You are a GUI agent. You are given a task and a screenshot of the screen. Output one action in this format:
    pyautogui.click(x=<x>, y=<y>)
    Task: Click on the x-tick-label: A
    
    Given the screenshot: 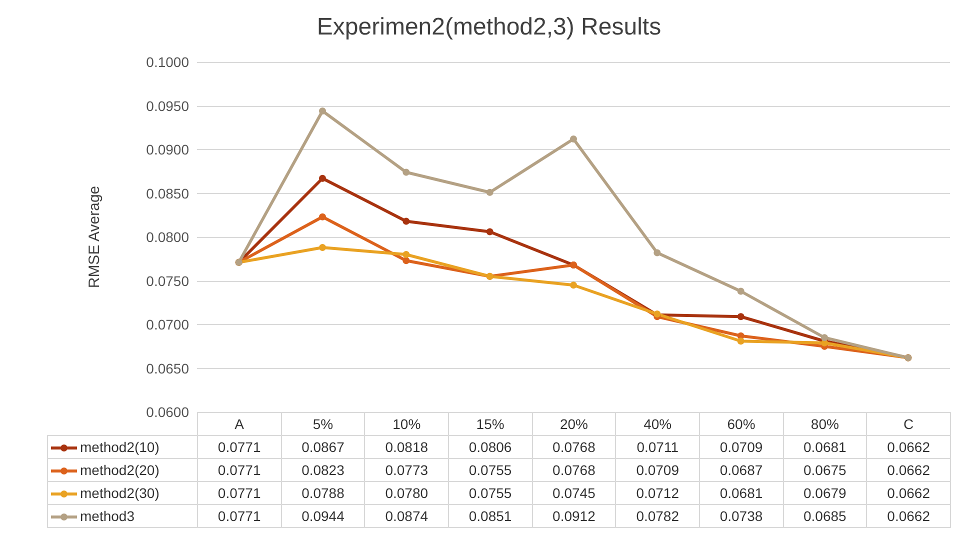 What is the action you would take?
    pyautogui.click(x=240, y=424)
    